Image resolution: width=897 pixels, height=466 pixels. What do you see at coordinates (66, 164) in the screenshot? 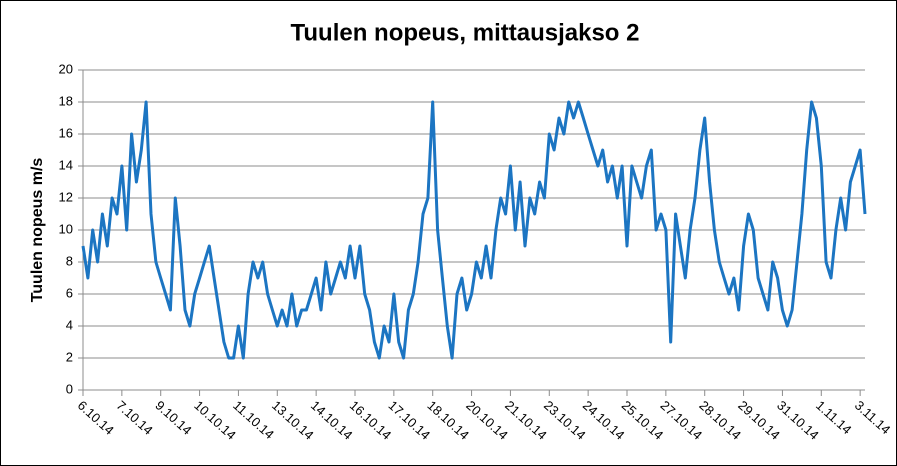
I see `y-tick-label: 14` at bounding box center [66, 164].